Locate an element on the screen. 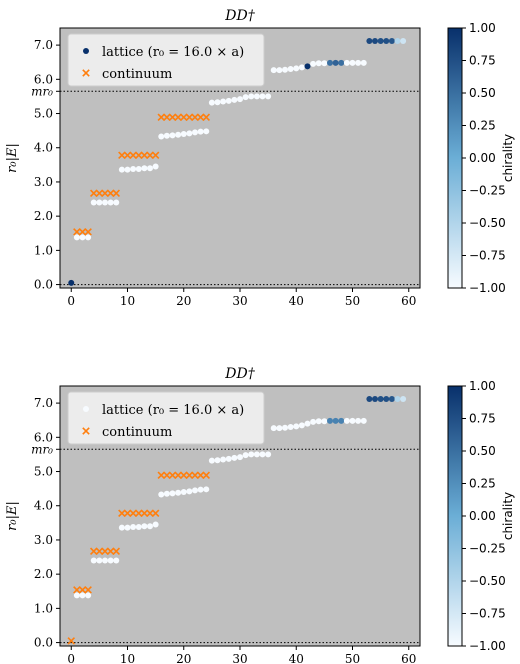  legend-continuum-label: continuum is located at coordinates (137, 74).